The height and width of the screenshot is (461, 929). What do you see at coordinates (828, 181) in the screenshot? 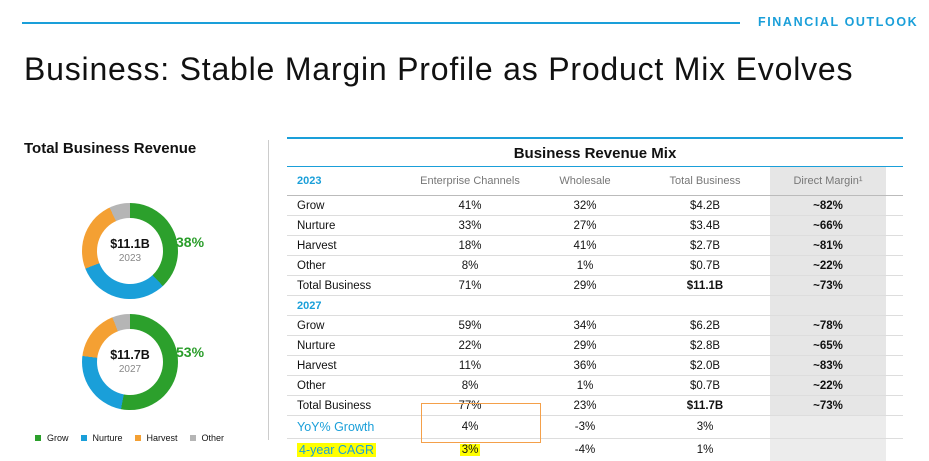
I see `col-header-margin: Direct Margin¹` at bounding box center [828, 181].